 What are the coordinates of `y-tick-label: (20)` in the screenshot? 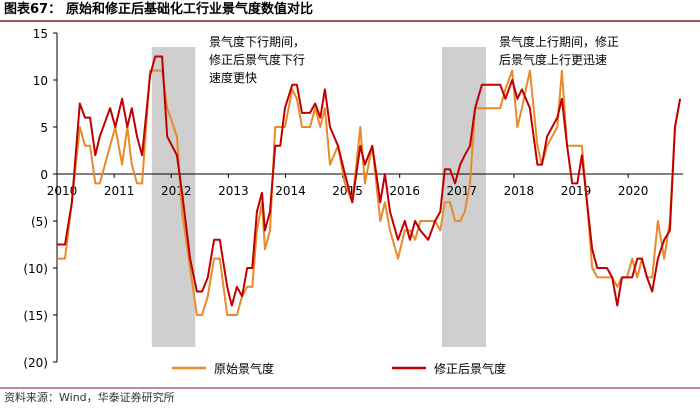 It's located at (35, 363).